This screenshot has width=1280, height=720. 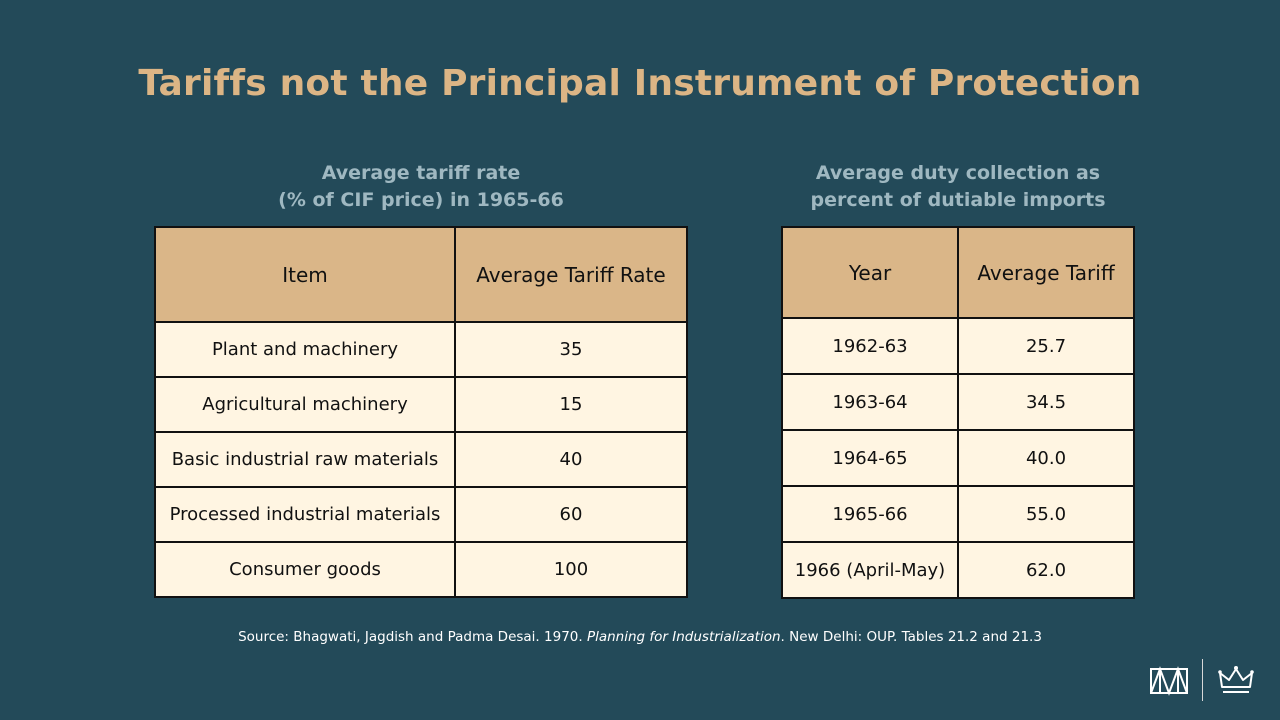 What do you see at coordinates (958, 200) in the screenshot?
I see `right-caption-line-2: percent of dutiable imports` at bounding box center [958, 200].